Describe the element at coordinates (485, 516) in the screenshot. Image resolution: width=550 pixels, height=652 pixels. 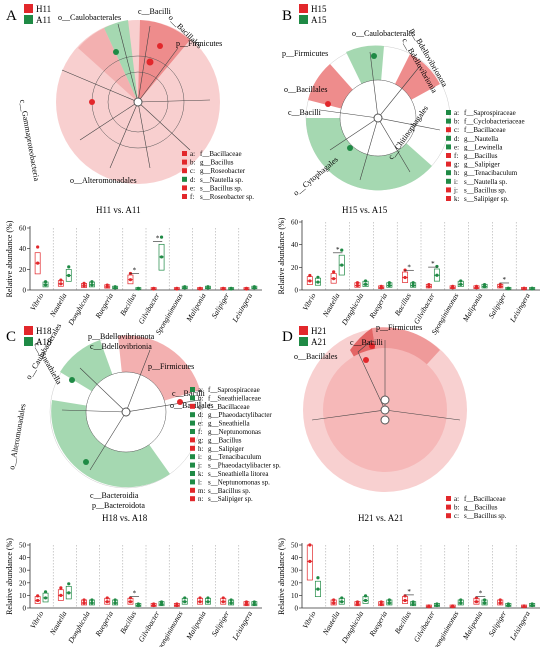
I see `key-taxon: s__Bacillus sp.` at that location.